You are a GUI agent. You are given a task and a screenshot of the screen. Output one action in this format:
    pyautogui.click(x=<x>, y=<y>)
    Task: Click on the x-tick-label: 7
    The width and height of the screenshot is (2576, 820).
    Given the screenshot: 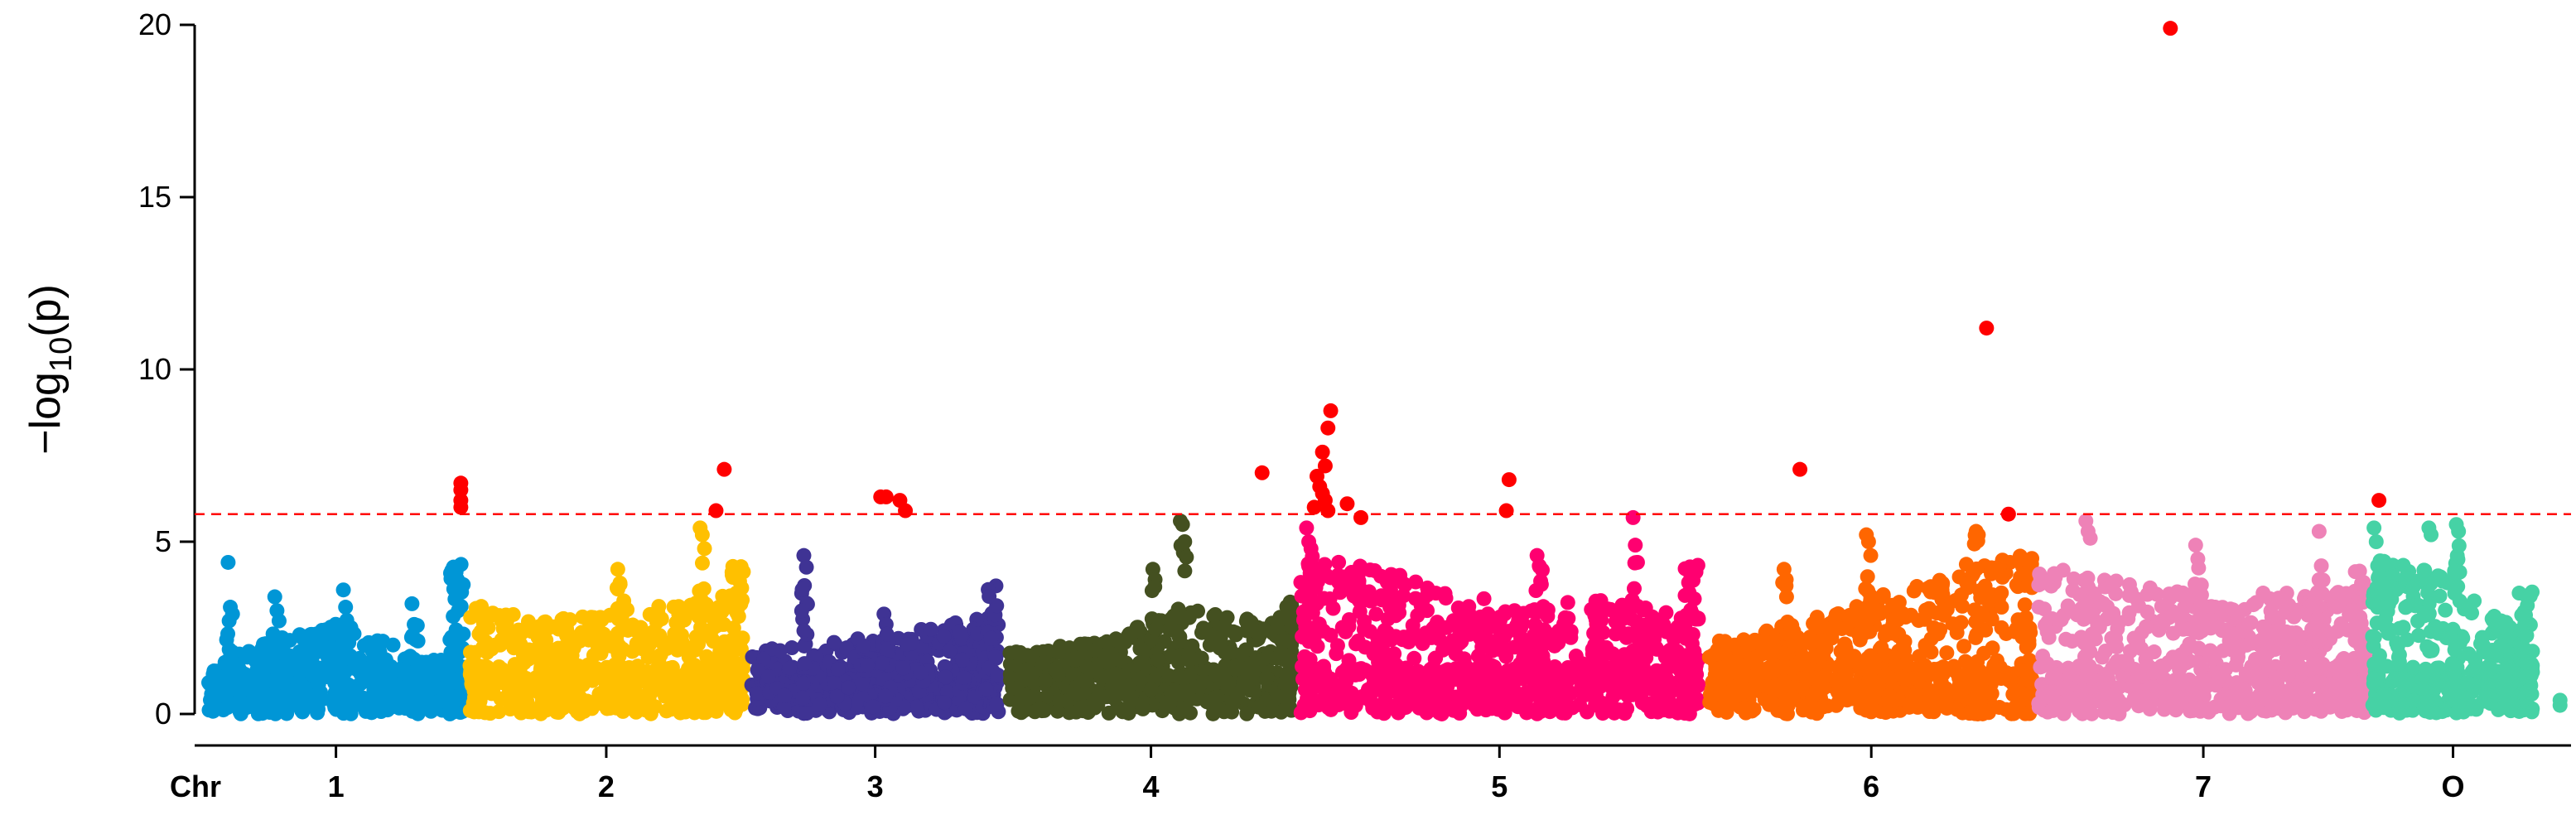 What is the action you would take?
    pyautogui.click(x=2203, y=786)
    